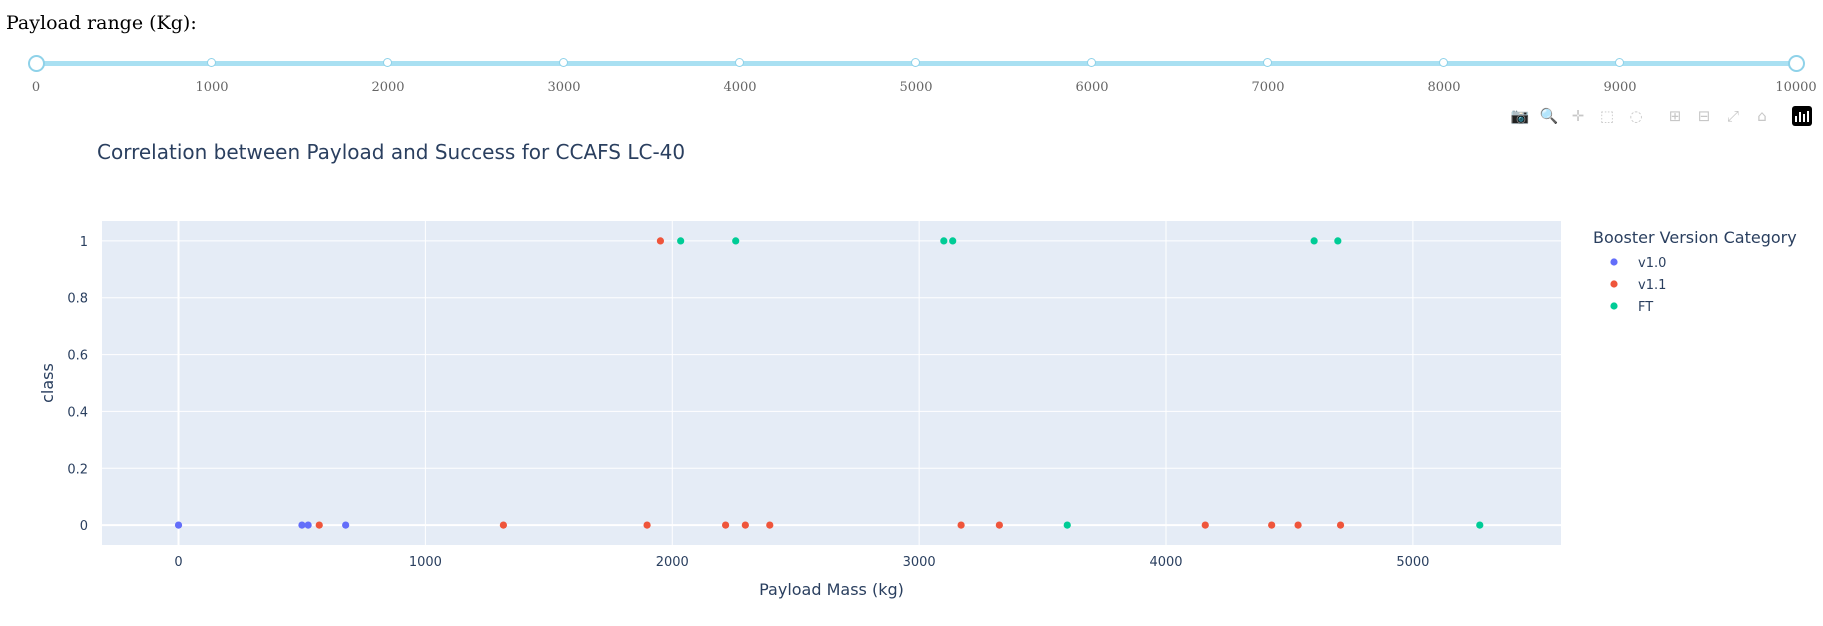  I want to click on lasso-select-icon: ◌, so click(1636, 116).